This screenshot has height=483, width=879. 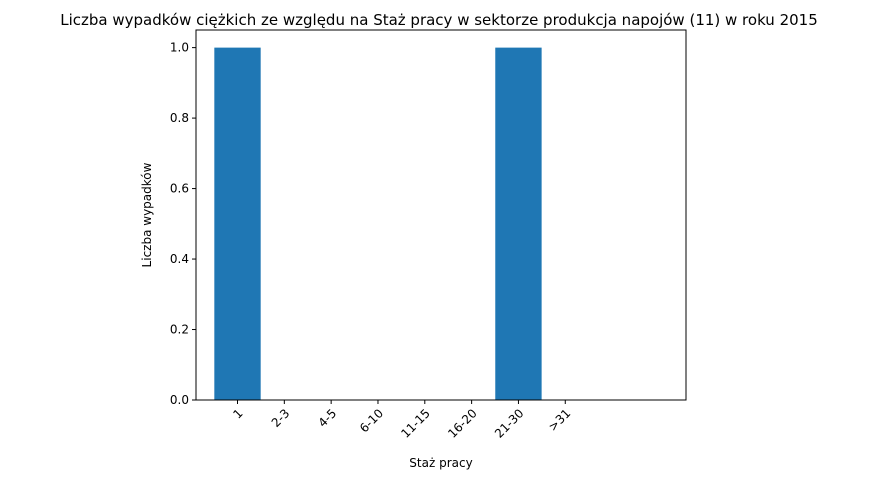 What do you see at coordinates (179, 118) in the screenshot?
I see `y-tick-label: 0.8` at bounding box center [179, 118].